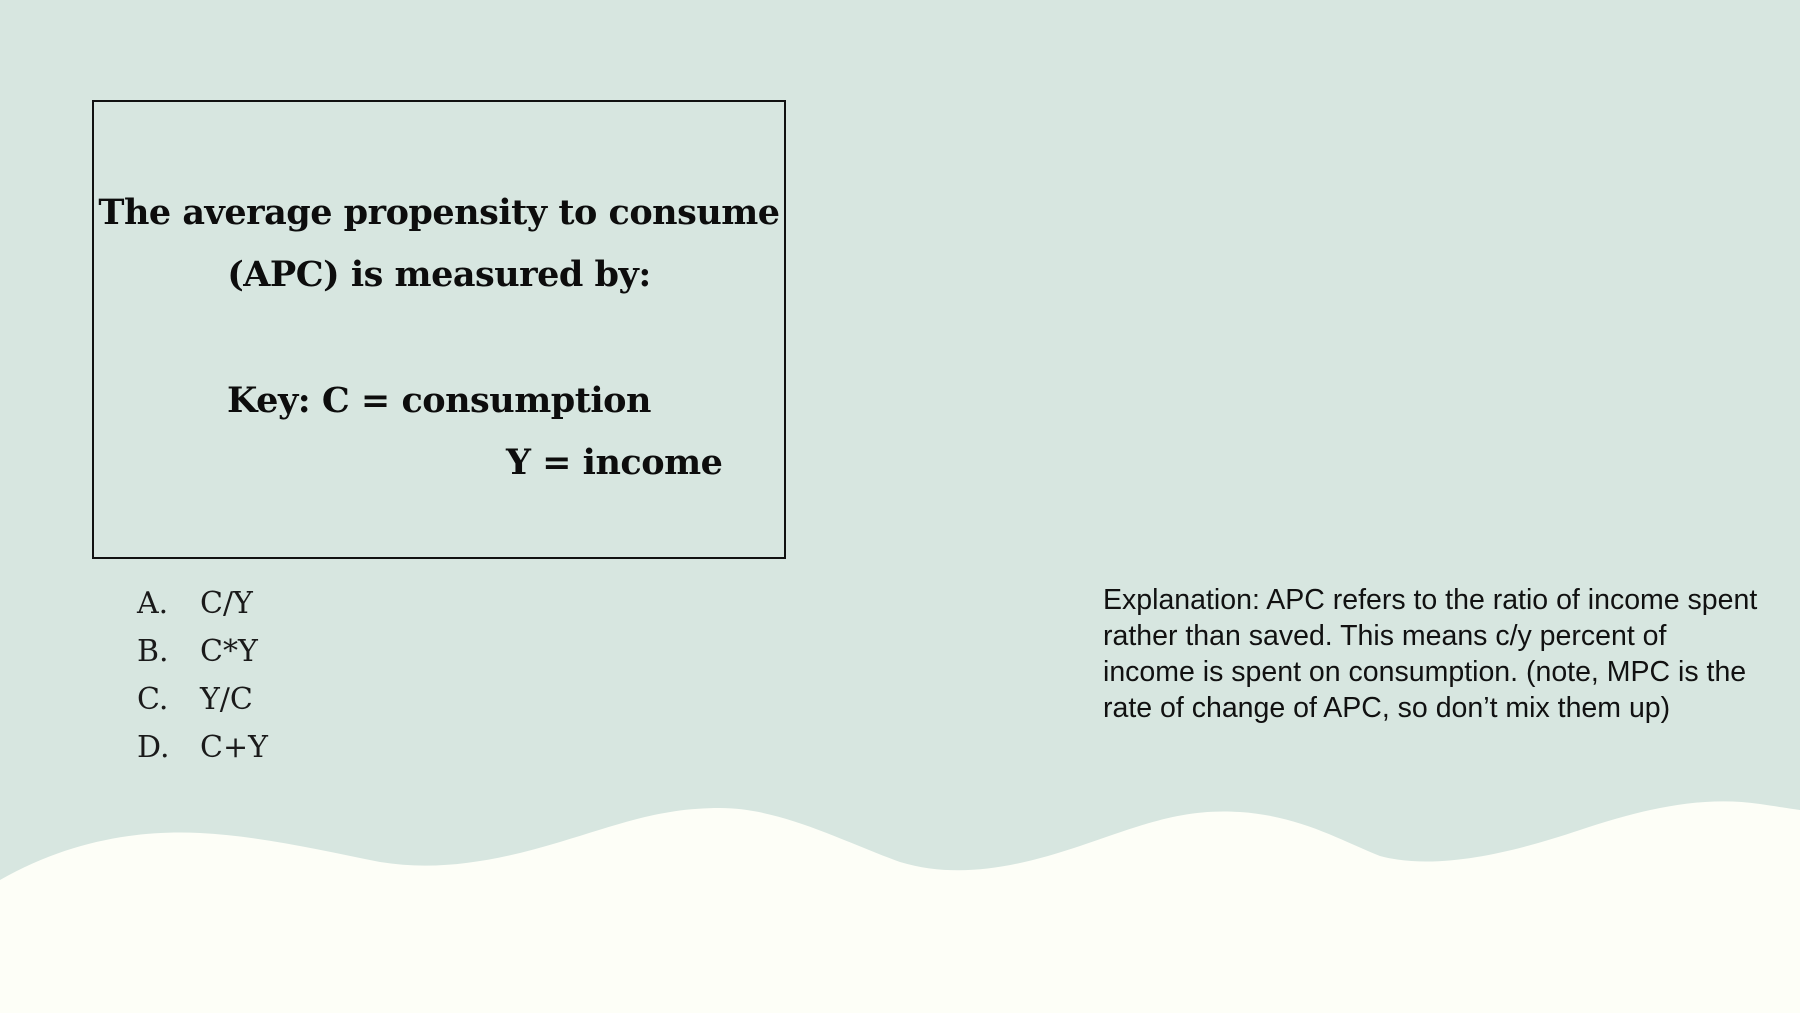  Describe the element at coordinates (153, 747) in the screenshot. I see `option-letter: D.` at that location.